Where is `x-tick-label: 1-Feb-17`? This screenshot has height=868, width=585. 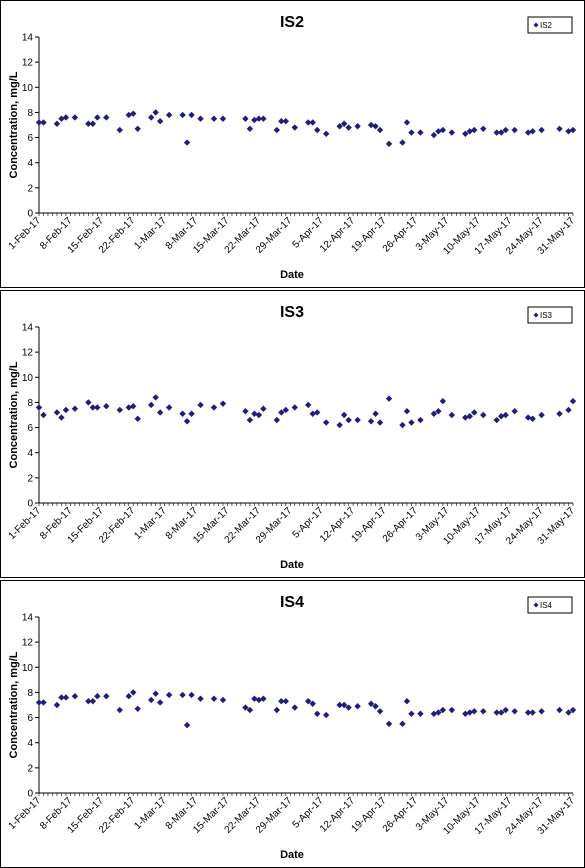 x-tick-label: 1-Feb-17 is located at coordinates (25, 233).